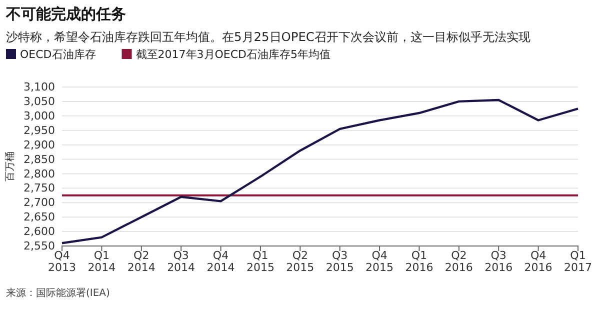 The image size is (606, 309). I want to click on x-tick-label: Q3 2015, so click(340, 261).